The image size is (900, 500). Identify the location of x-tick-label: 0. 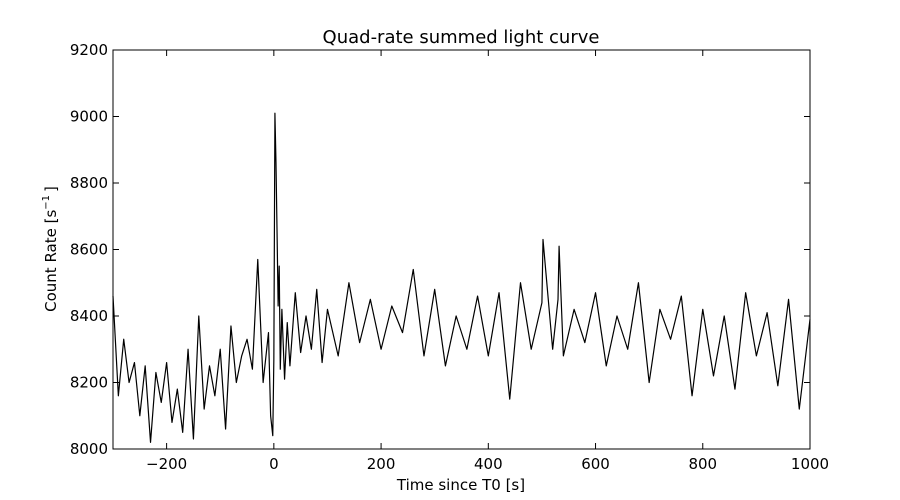
(274, 464).